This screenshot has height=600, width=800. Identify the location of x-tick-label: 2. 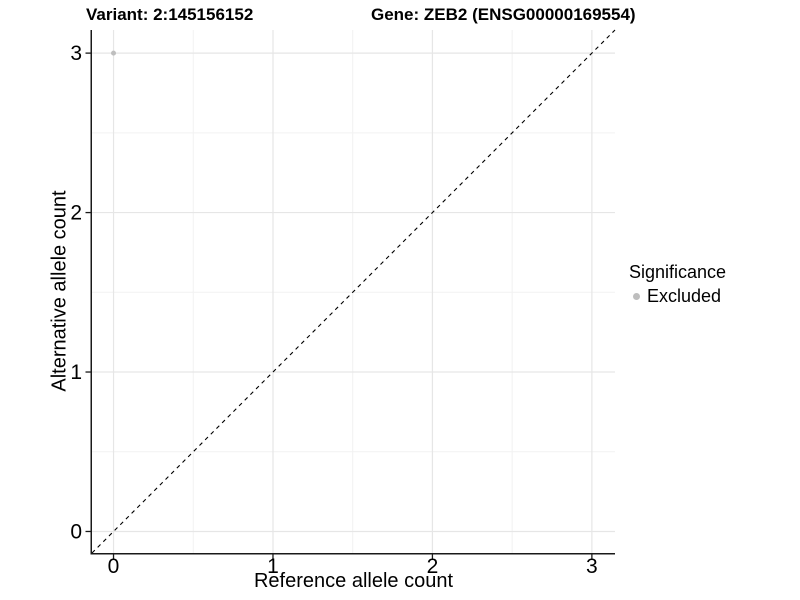
(433, 566).